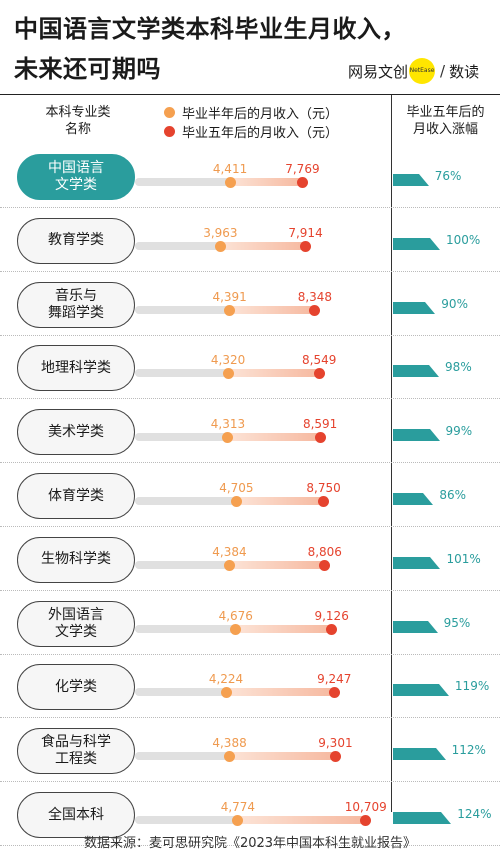  I want to click on chart-row: 化学类 4,224 9,247 119%, so click(250, 686).